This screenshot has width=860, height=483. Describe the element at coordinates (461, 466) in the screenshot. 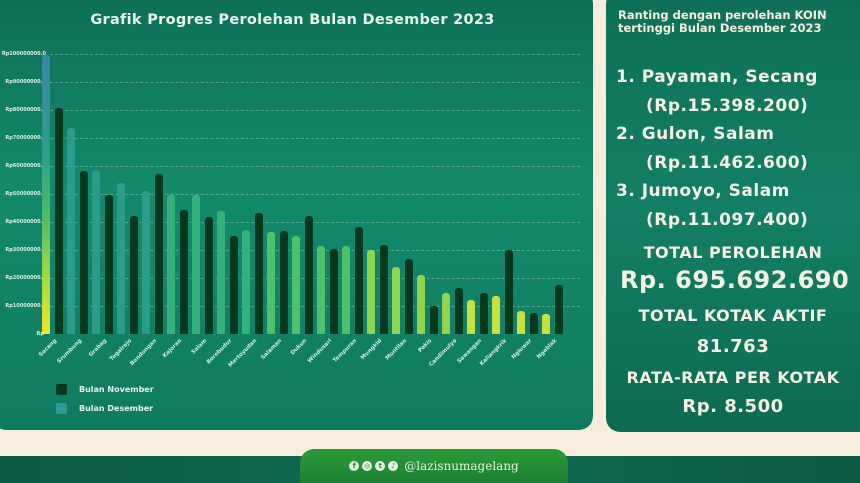

I see `social-handle: @lazisnumagelang` at that location.